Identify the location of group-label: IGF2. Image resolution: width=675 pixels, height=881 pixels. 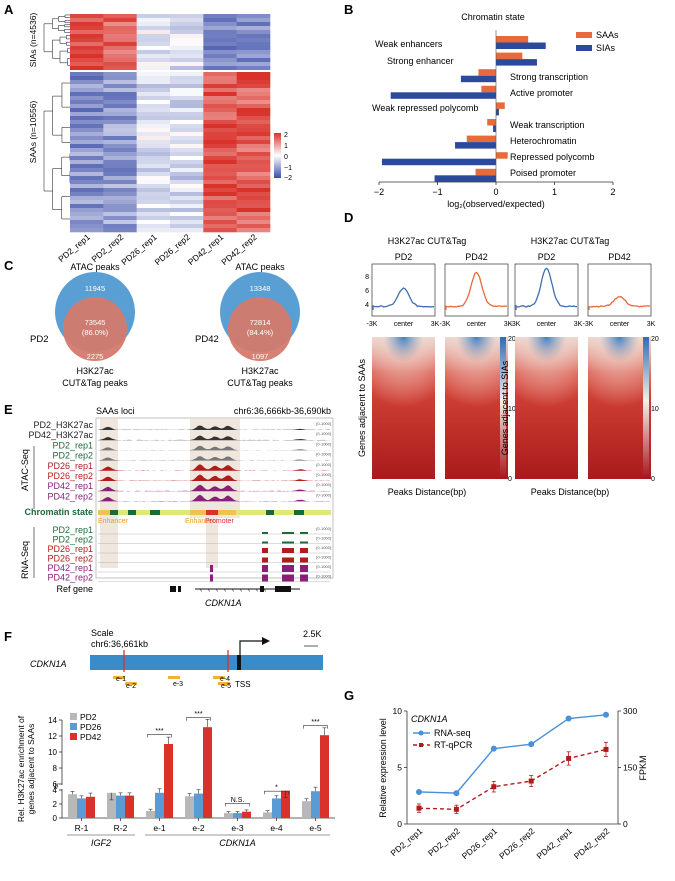
(101, 843).